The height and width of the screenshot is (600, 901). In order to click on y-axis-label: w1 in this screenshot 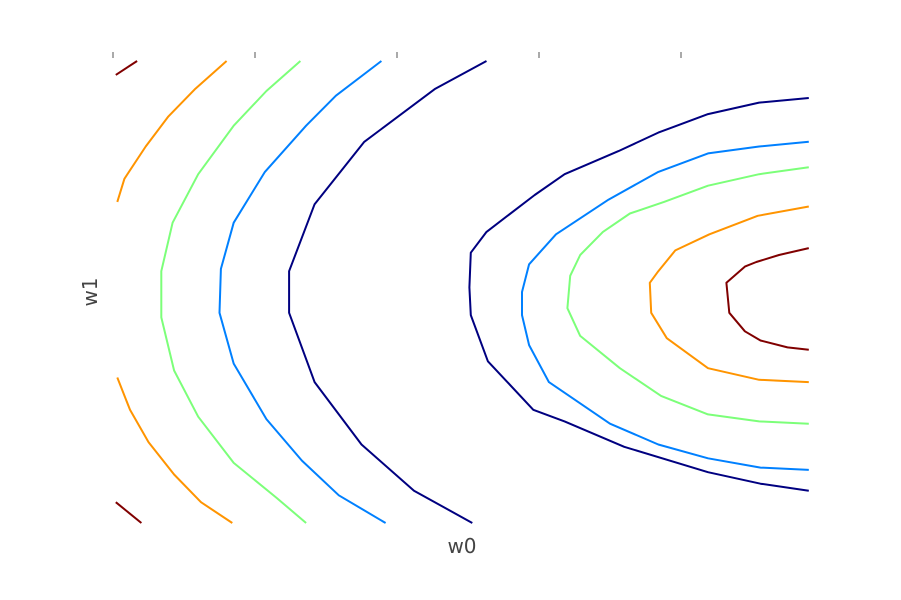, I will do `click(90, 291)`.